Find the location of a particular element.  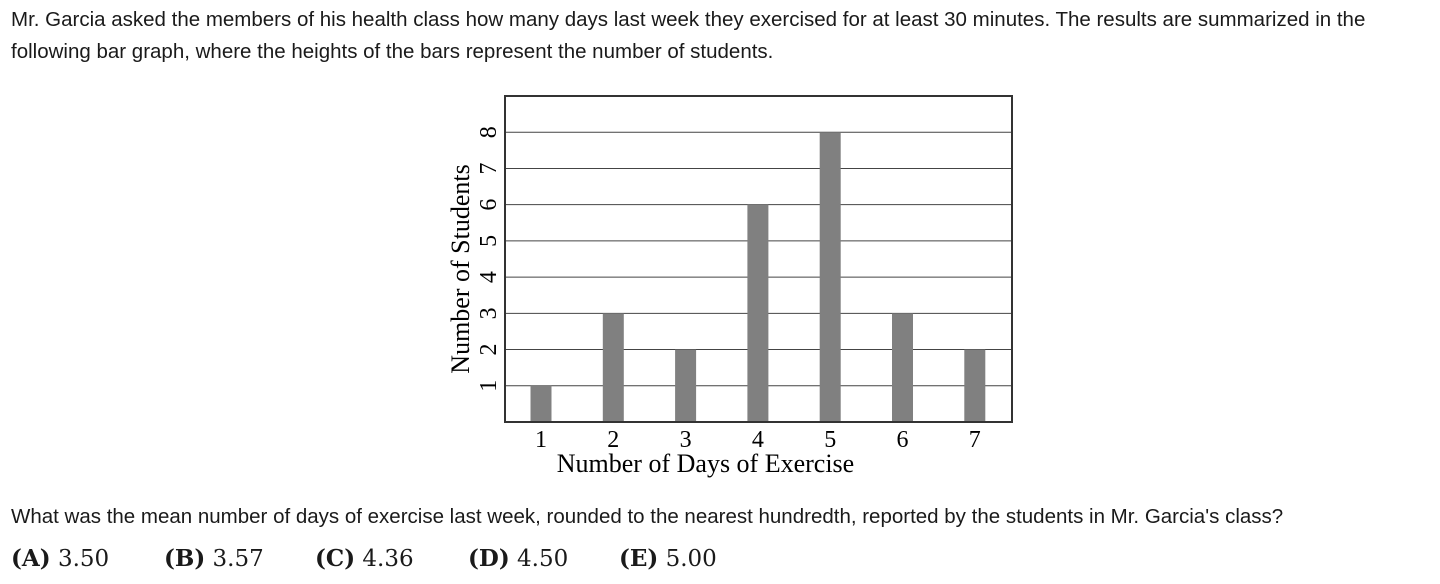

y-tick-label: 7 is located at coordinates (489, 168).